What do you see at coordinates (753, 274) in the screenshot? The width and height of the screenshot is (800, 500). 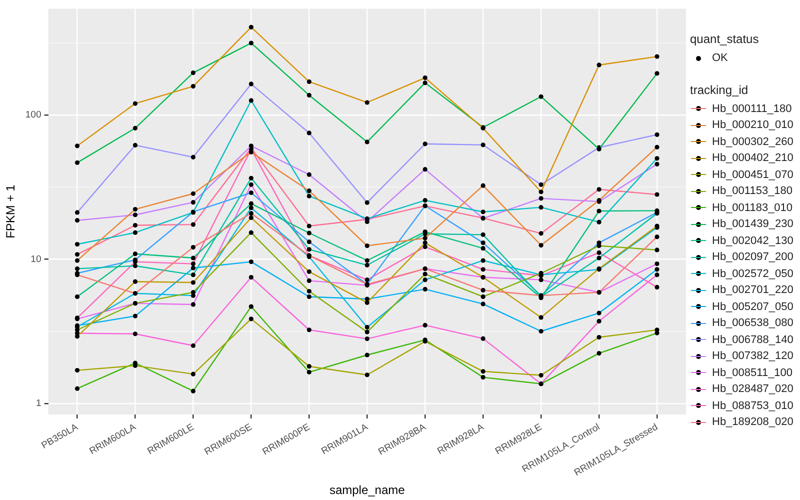 I see `legend-label: Hb_002572_050` at bounding box center [753, 274].